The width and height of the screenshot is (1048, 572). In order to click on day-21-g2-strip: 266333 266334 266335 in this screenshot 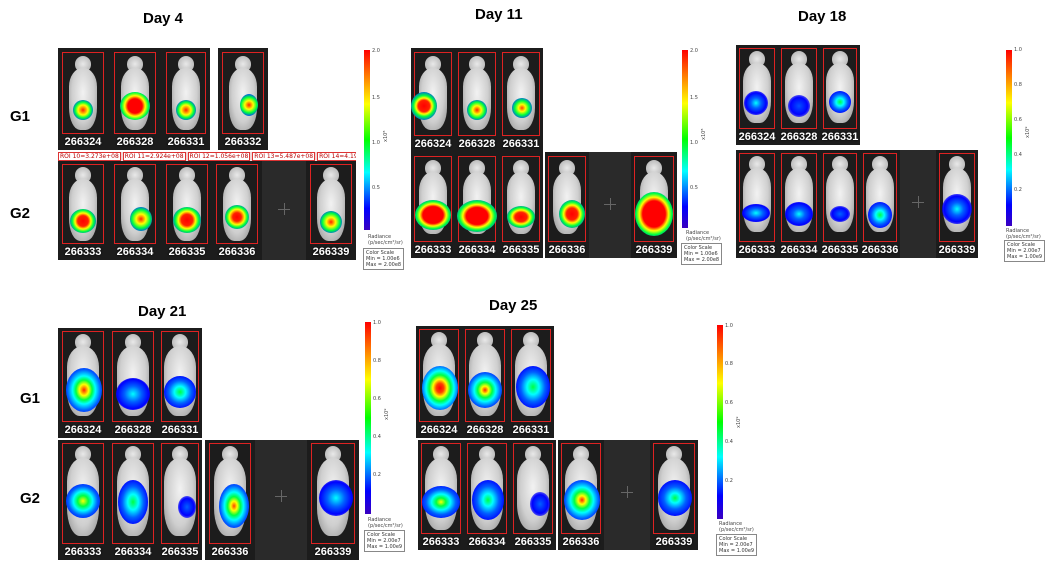, I will do `click(130, 500)`.